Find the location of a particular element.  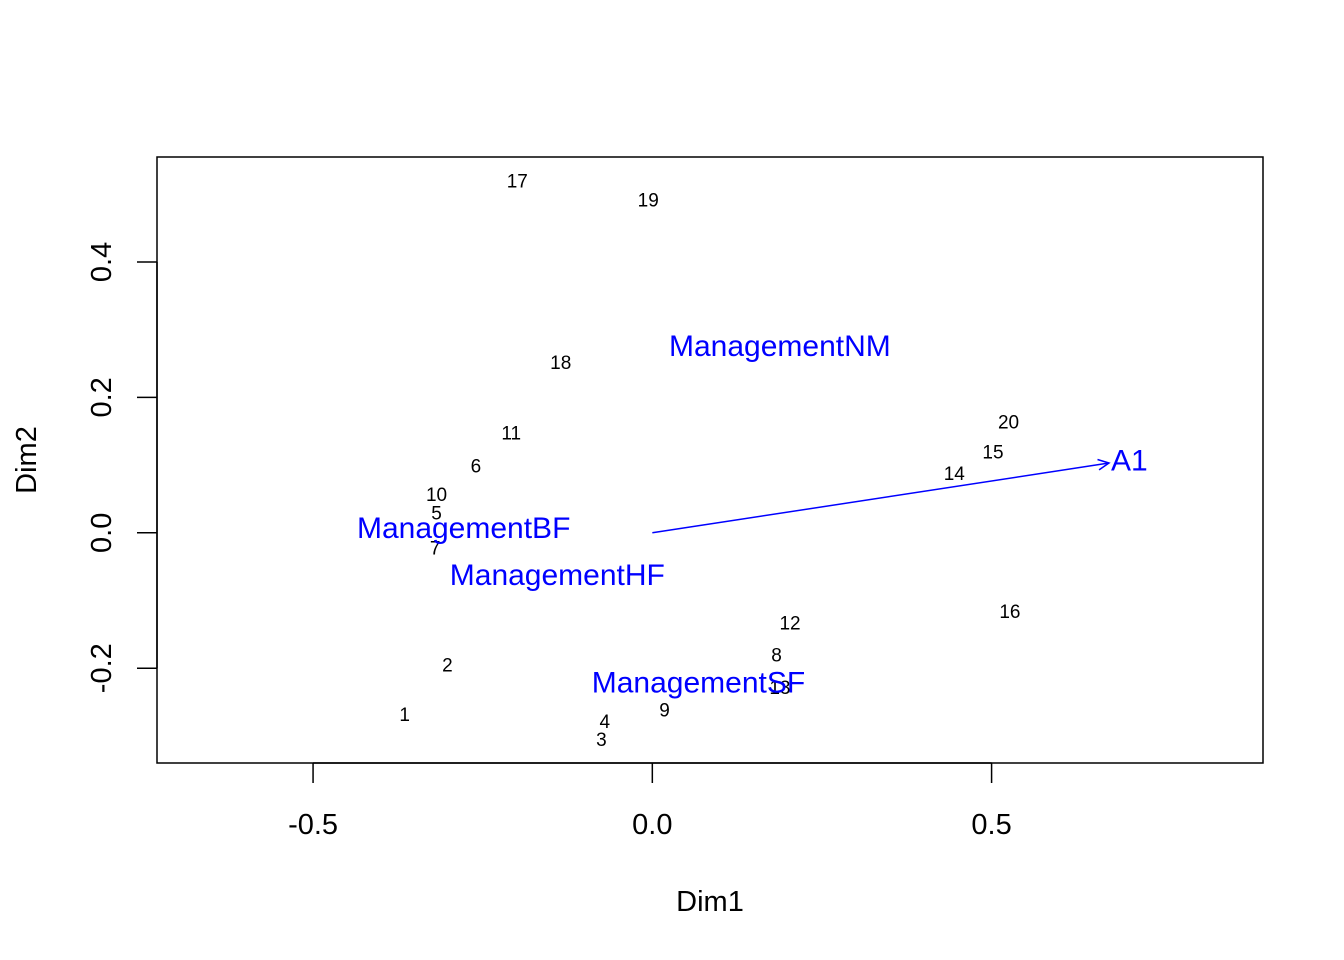

vector-arrow-line is located at coordinates (881, 498).